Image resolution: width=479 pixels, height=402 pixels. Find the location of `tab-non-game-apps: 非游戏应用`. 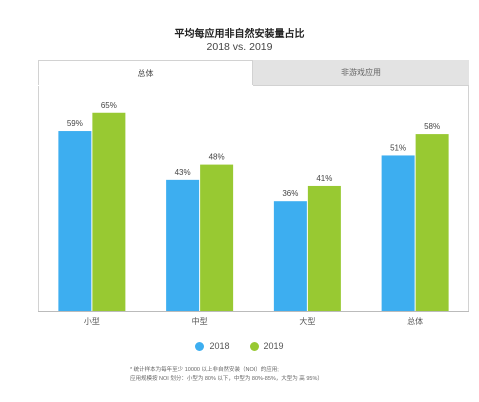

tab-non-game-apps: 非游戏应用 is located at coordinates (361, 72).